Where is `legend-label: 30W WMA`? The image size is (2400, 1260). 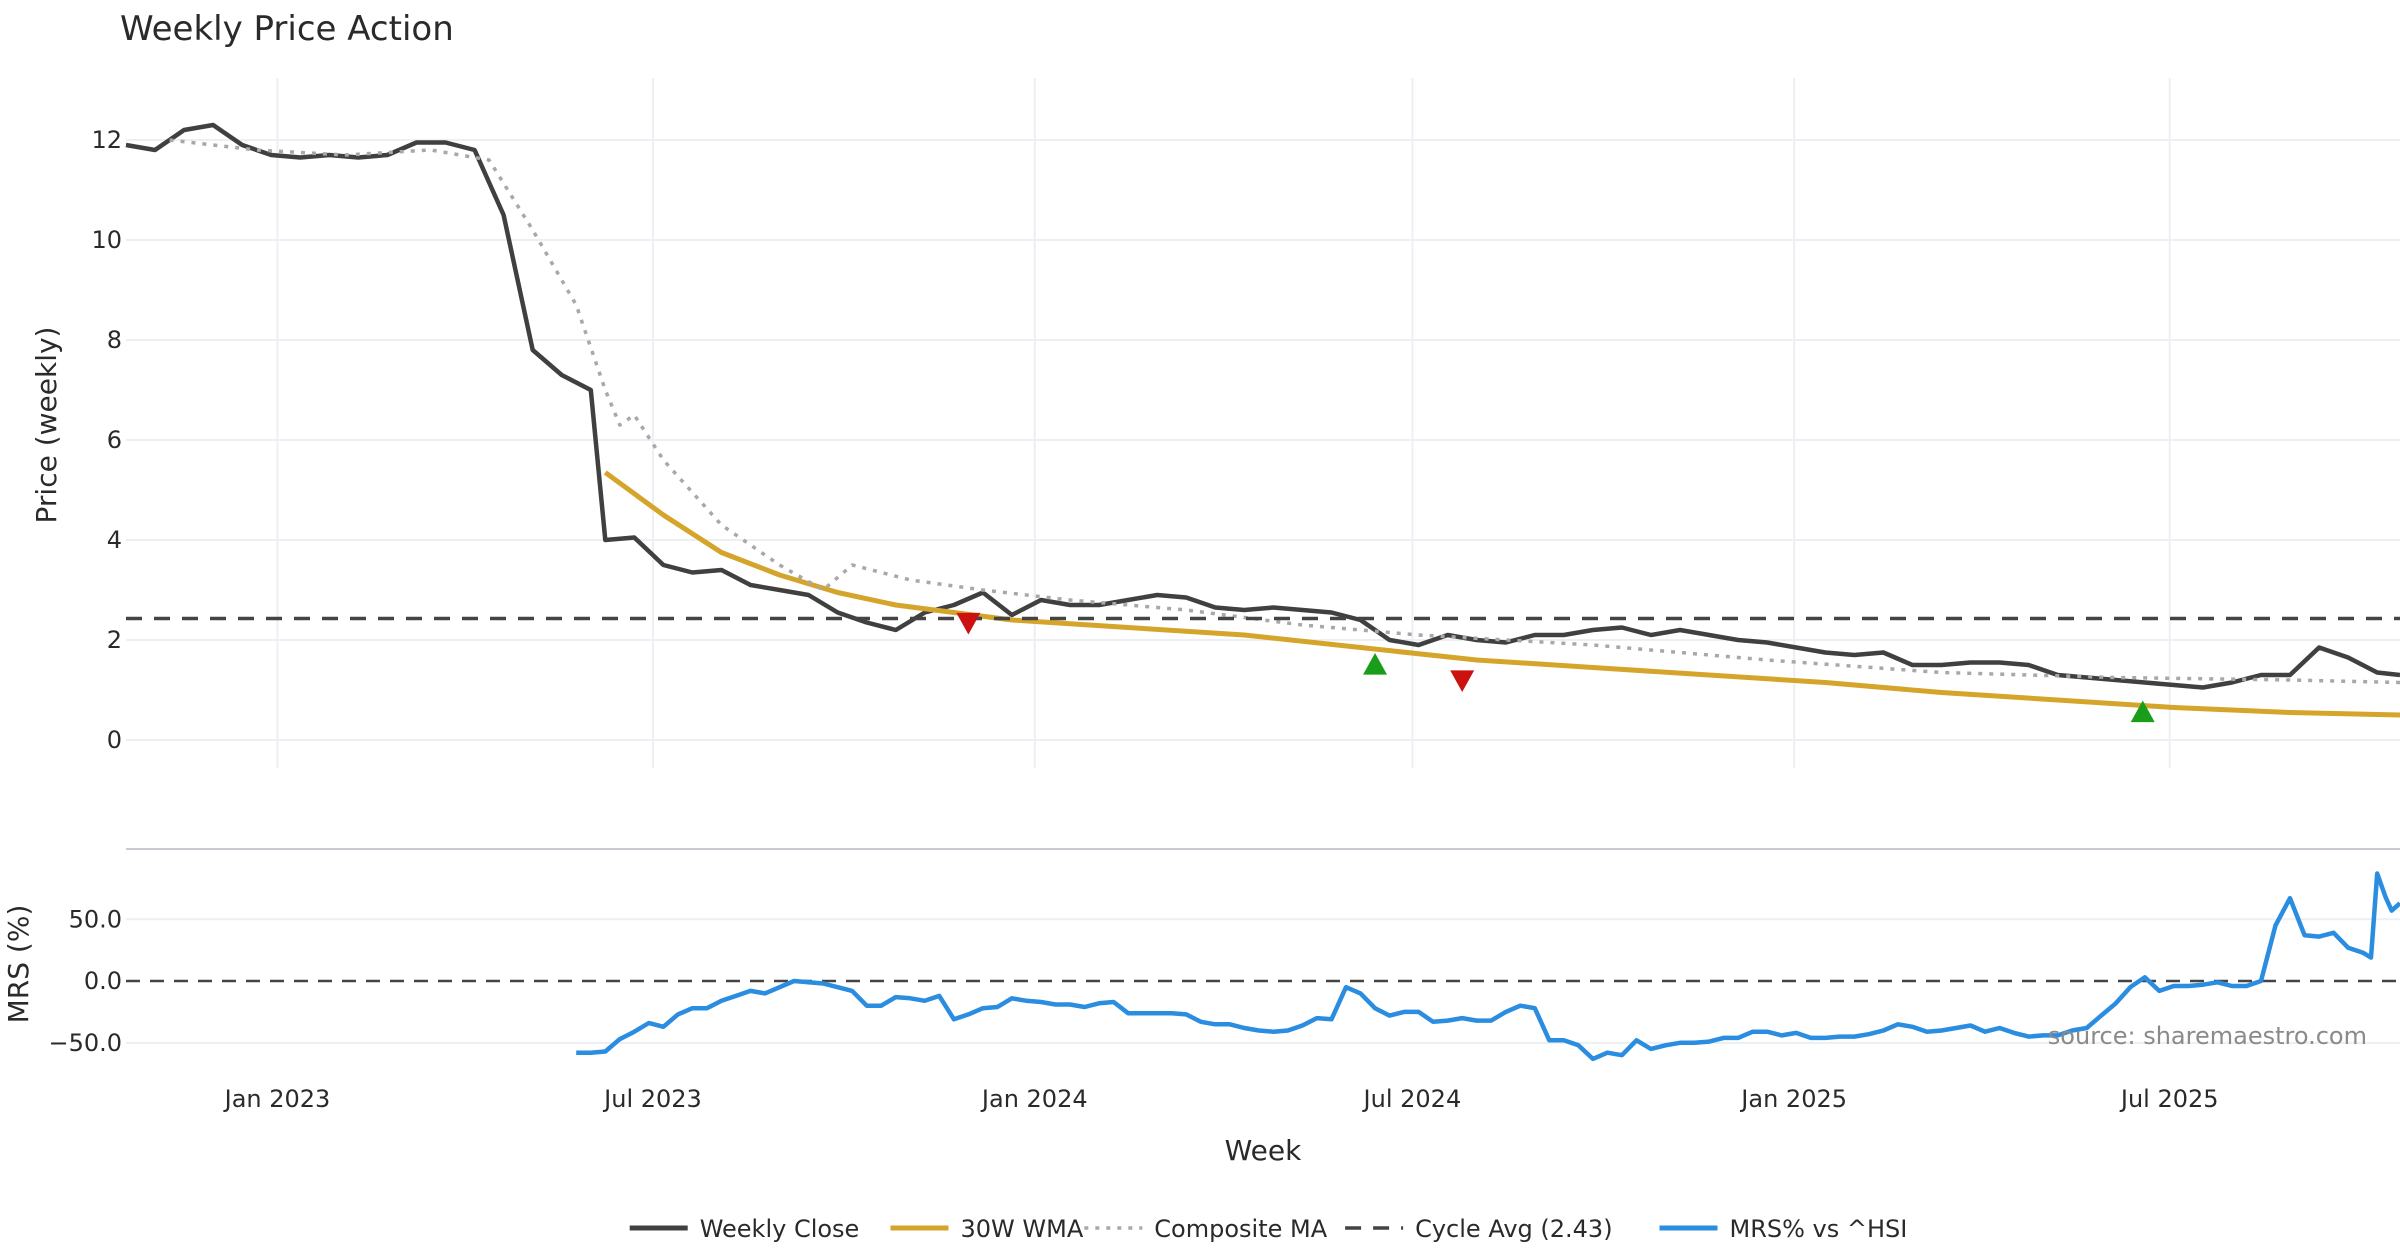 legend-label: 30W WMA is located at coordinates (1022, 1229).